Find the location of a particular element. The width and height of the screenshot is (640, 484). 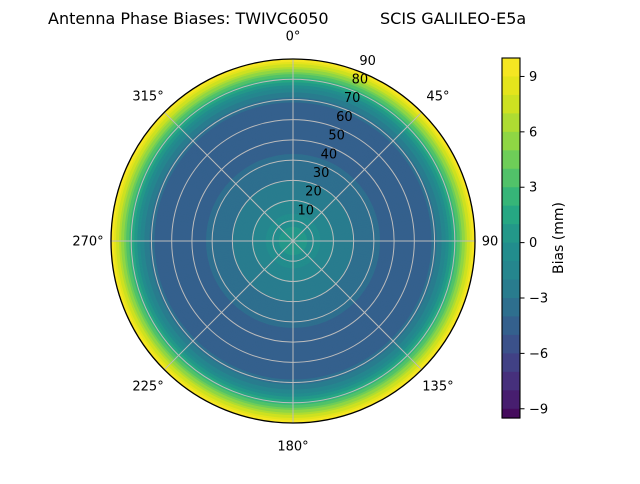

radial-tick-label: 90 is located at coordinates (367, 61).